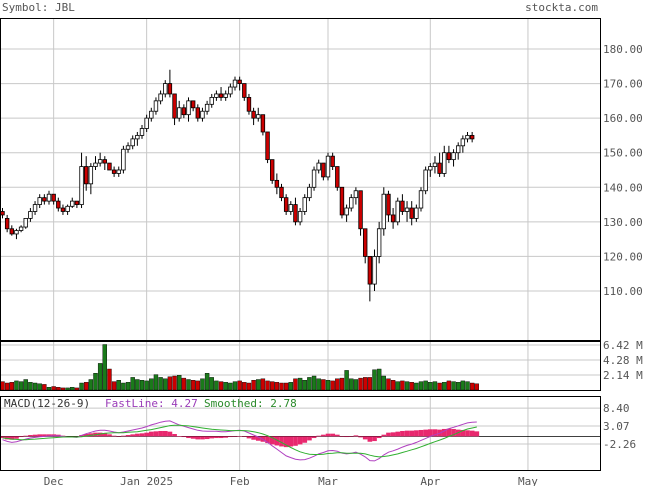 The image size is (655, 486). Describe the element at coordinates (151, 403) in the screenshot. I see `macd-fastline-legend: FastLine: 4.27` at that location.